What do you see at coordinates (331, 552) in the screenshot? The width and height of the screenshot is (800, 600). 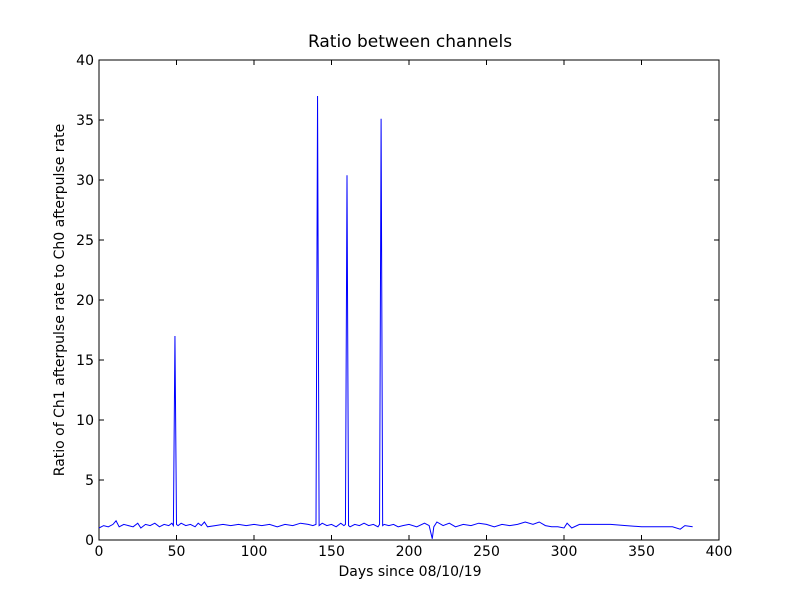 I see `x-tick-label: 150` at bounding box center [331, 552].